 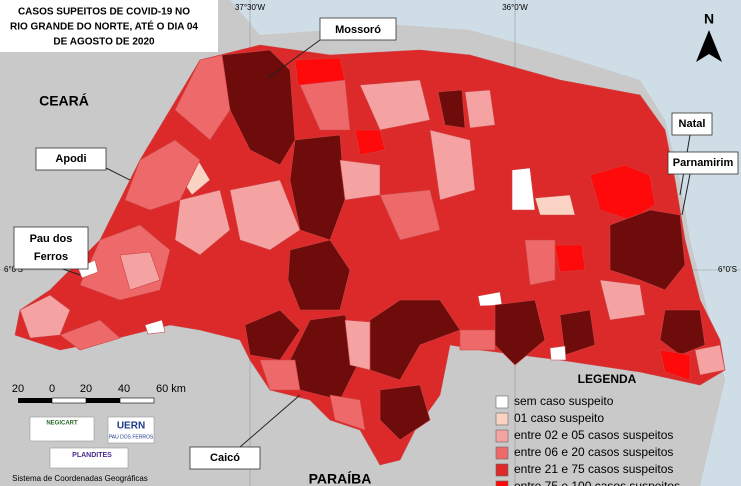 I want to click on callout-label: Natal, so click(x=692, y=124).